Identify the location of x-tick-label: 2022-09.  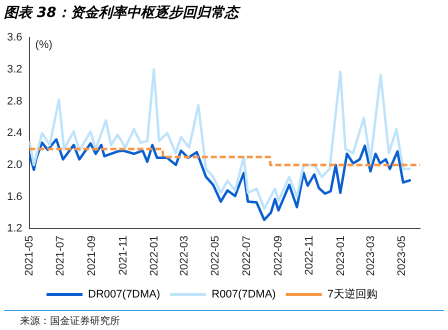
(278, 256).